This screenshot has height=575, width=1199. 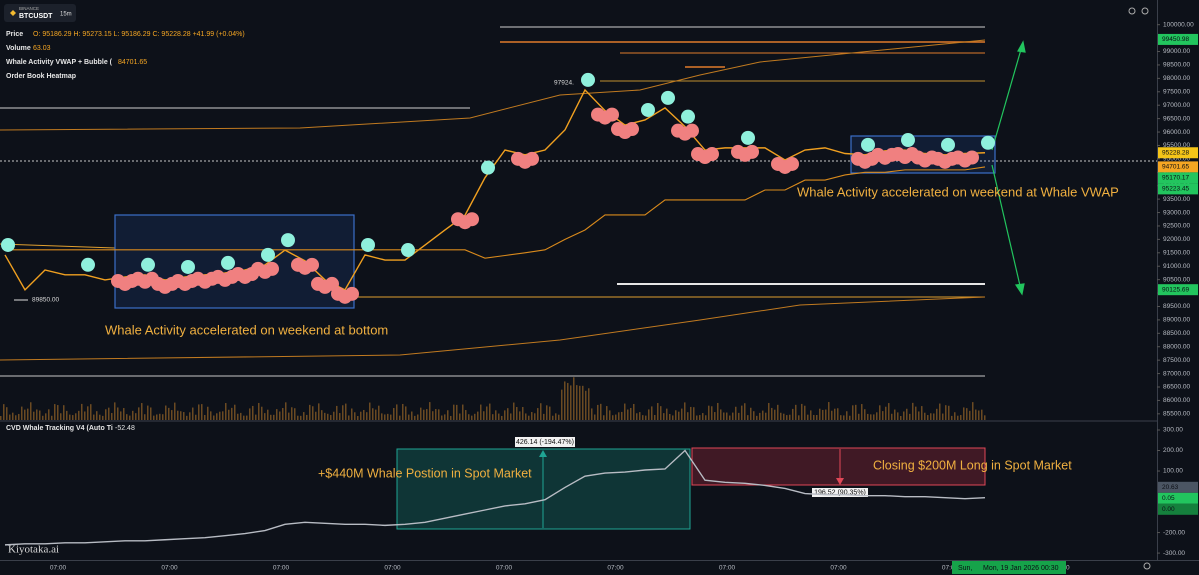 I want to click on measure-label: 426.14 (-194.47%), so click(x=545, y=442).